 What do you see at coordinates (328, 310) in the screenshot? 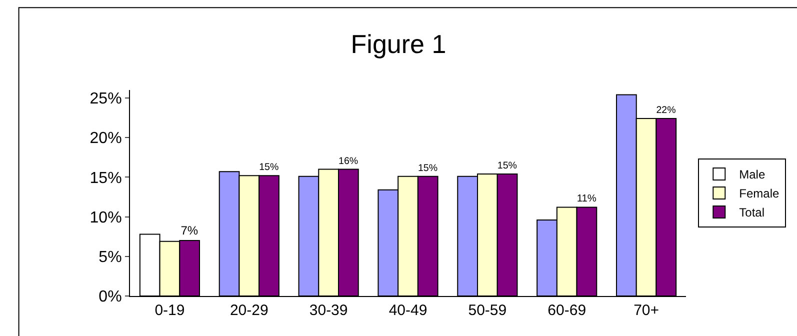
I see `x-tick-label: 30-39` at bounding box center [328, 310].